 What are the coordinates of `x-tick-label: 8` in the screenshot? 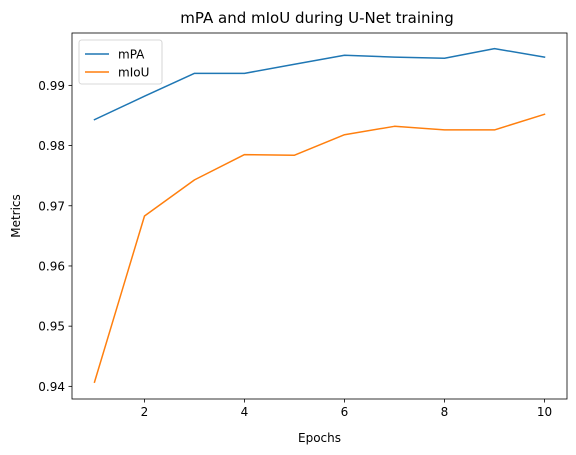 It's located at (445, 412).